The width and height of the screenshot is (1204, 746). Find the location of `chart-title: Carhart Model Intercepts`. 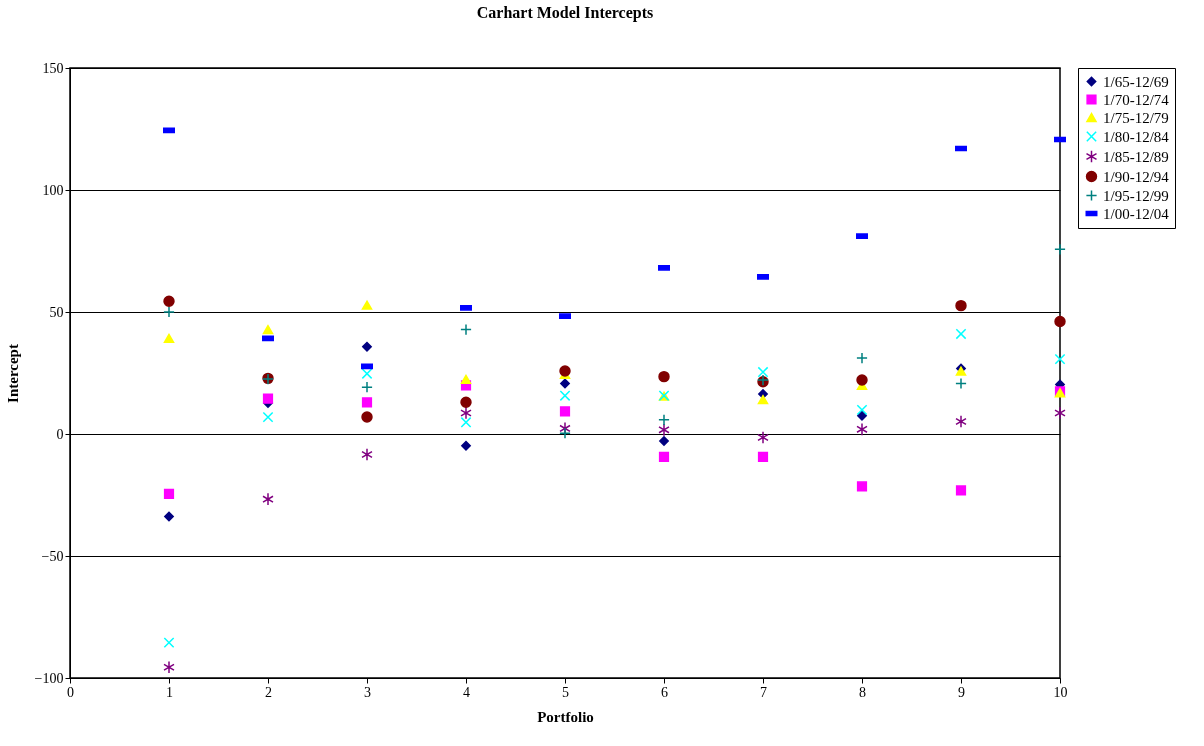

chart-title: Carhart Model Intercepts is located at coordinates (565, 13).